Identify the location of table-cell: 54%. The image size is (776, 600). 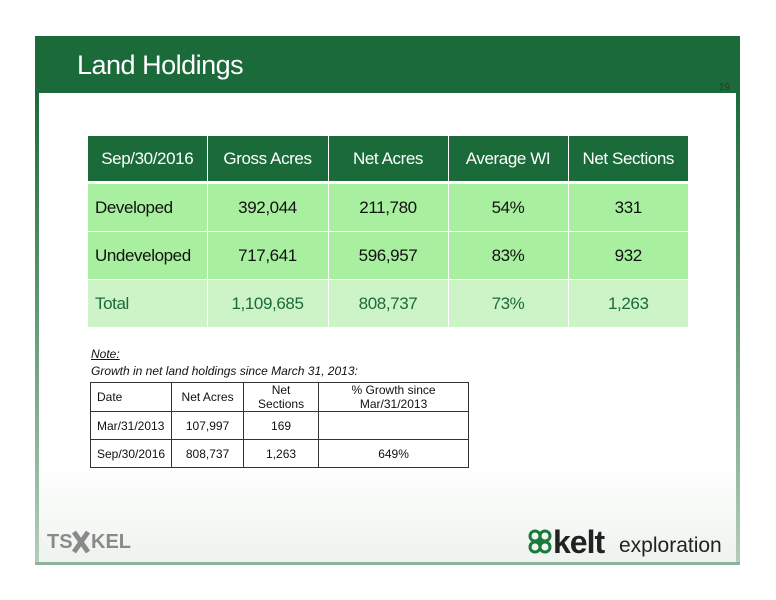
(508, 207).